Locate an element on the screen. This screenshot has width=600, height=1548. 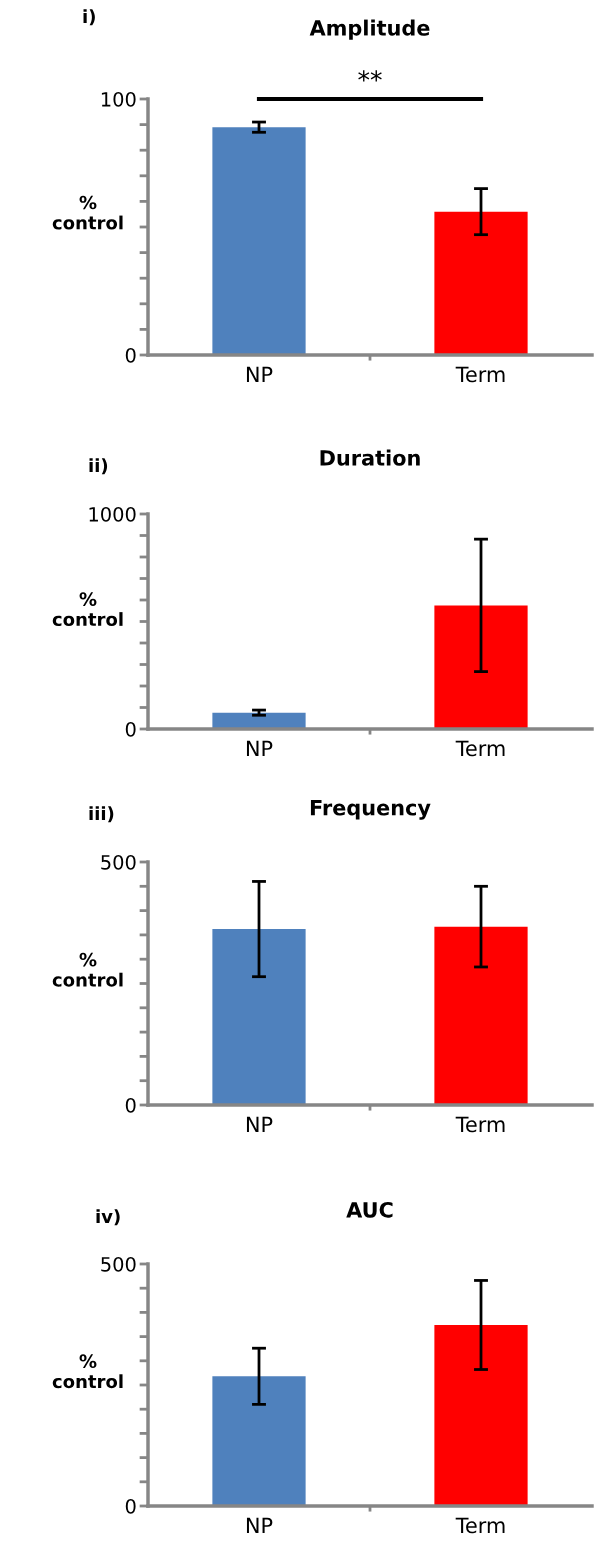
text: iv) is located at coordinates (108, 1217).